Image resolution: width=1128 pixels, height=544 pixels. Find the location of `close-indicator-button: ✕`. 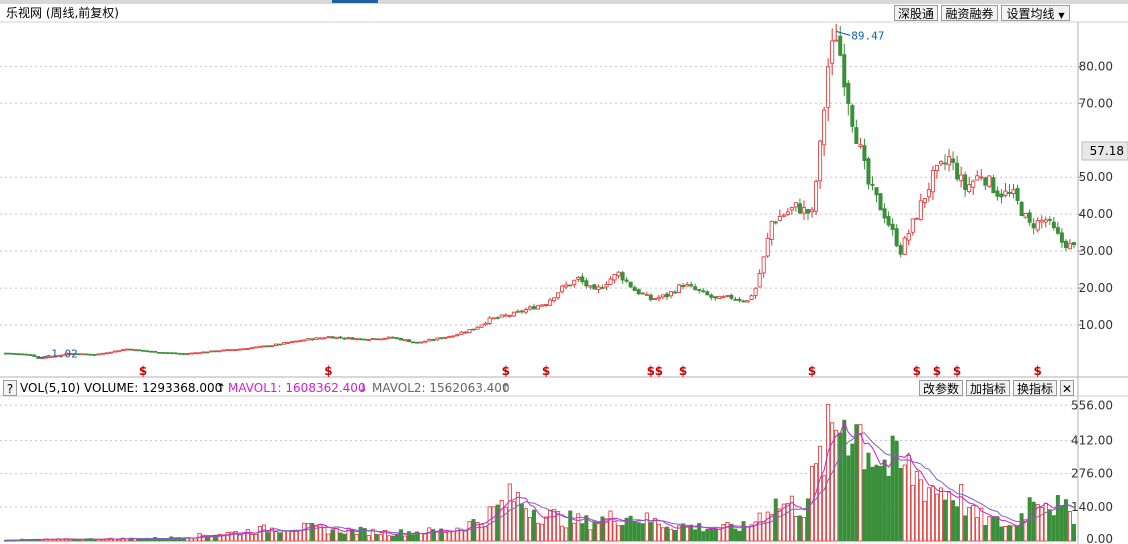

close-indicator-button: ✕ is located at coordinates (1067, 388).